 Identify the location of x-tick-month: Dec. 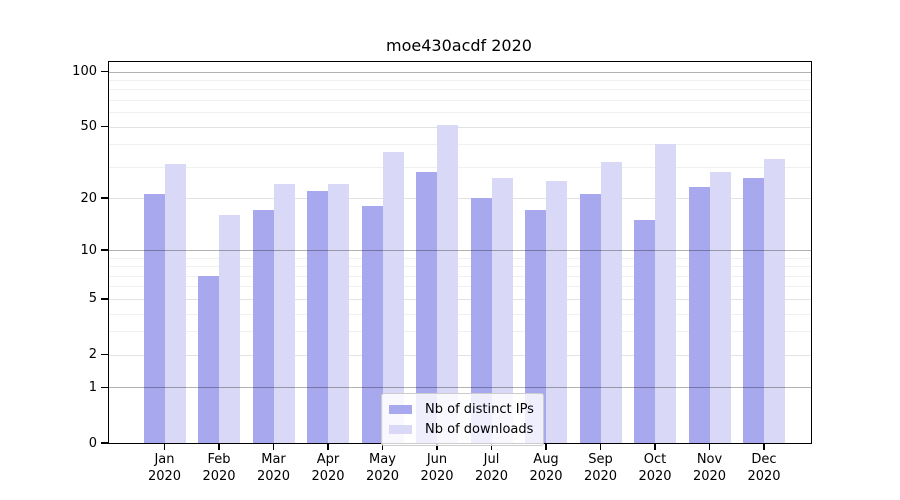
(764, 459).